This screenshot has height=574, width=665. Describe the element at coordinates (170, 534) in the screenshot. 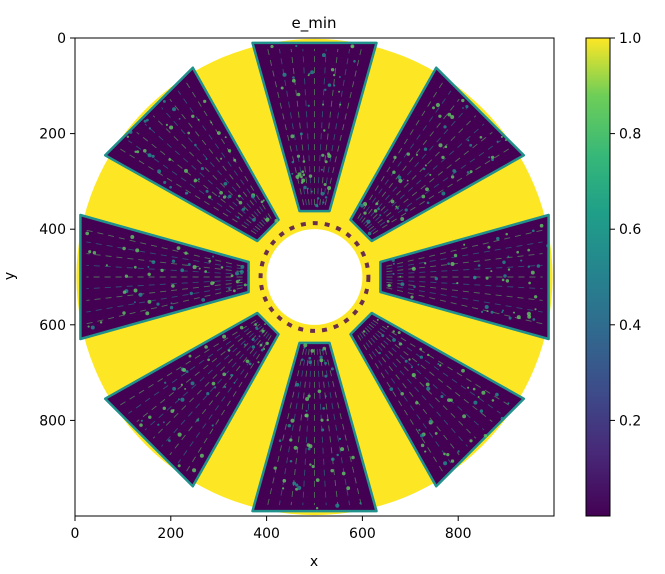

I see `x-tick-label: 200` at that location.